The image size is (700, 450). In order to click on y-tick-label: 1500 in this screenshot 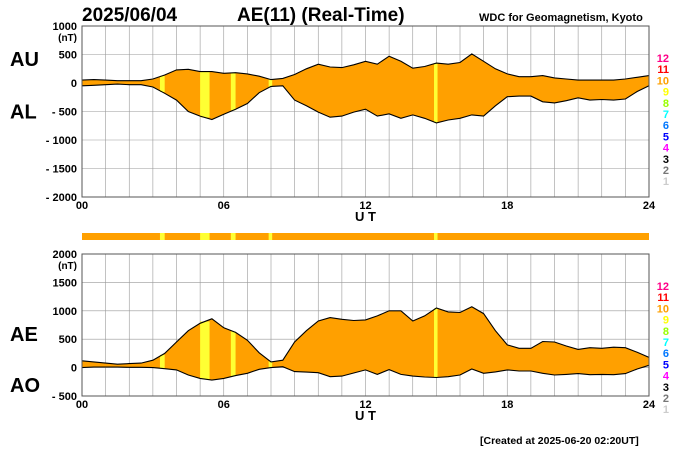, I will do `click(65, 283)`.